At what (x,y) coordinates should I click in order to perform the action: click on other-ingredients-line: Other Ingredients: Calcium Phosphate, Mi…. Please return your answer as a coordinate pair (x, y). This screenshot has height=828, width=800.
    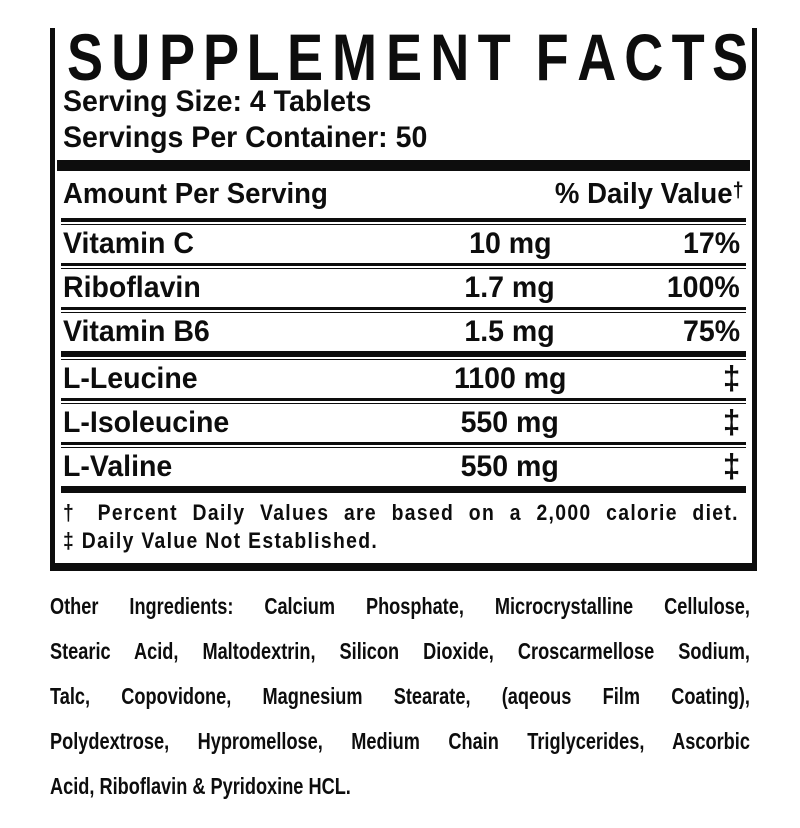
    Looking at the image, I should click on (400, 606).